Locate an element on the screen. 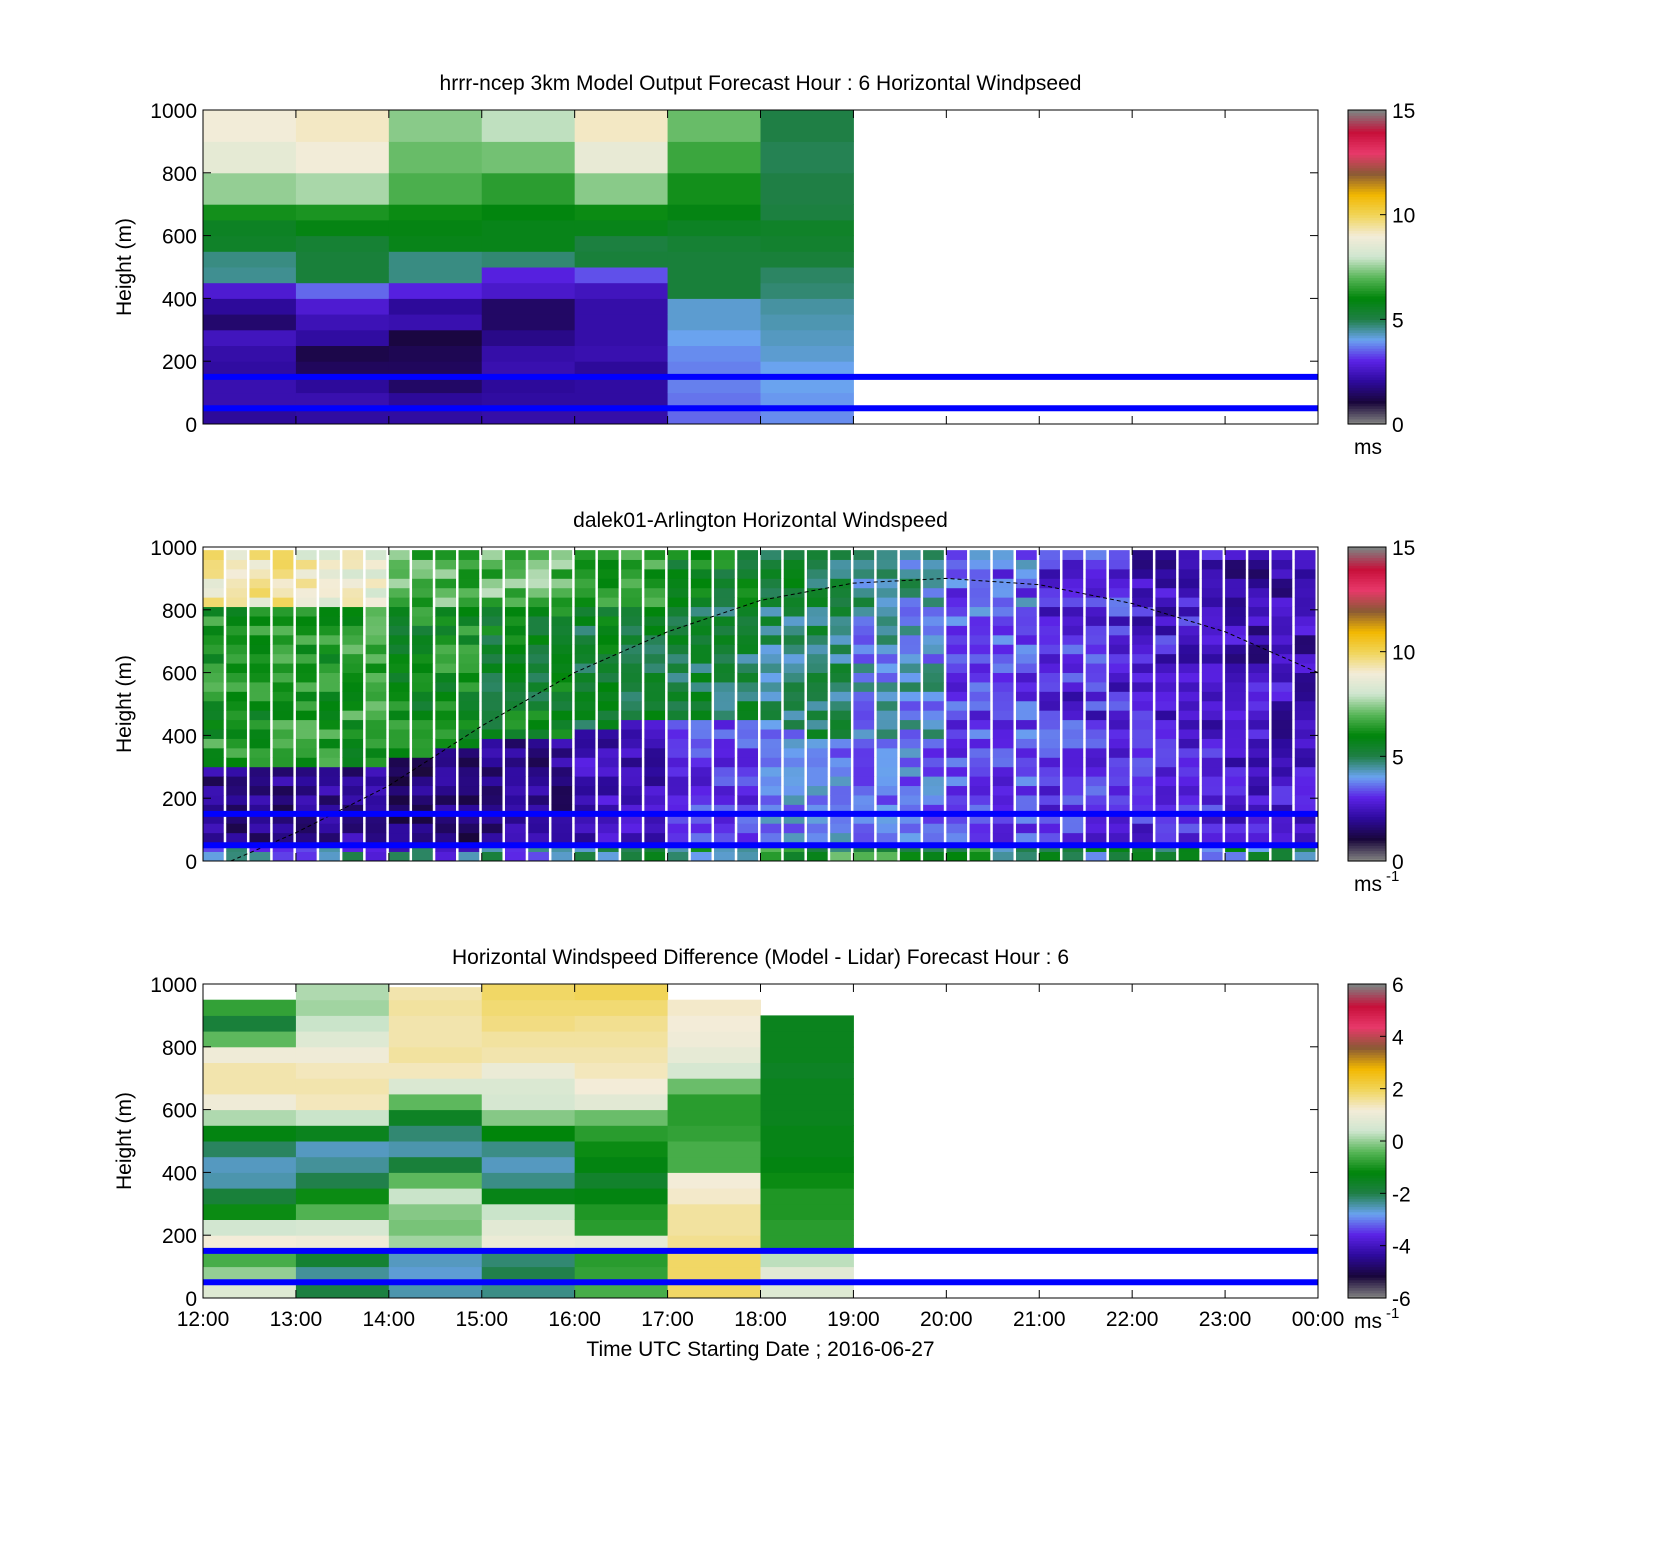 This screenshot has width=1680, height=1561. x-tick-label: 18:00 is located at coordinates (760, 1319).